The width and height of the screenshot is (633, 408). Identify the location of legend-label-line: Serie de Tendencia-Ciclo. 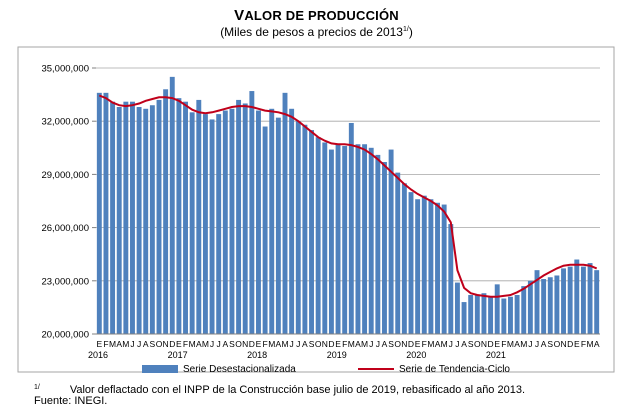
(454, 369).